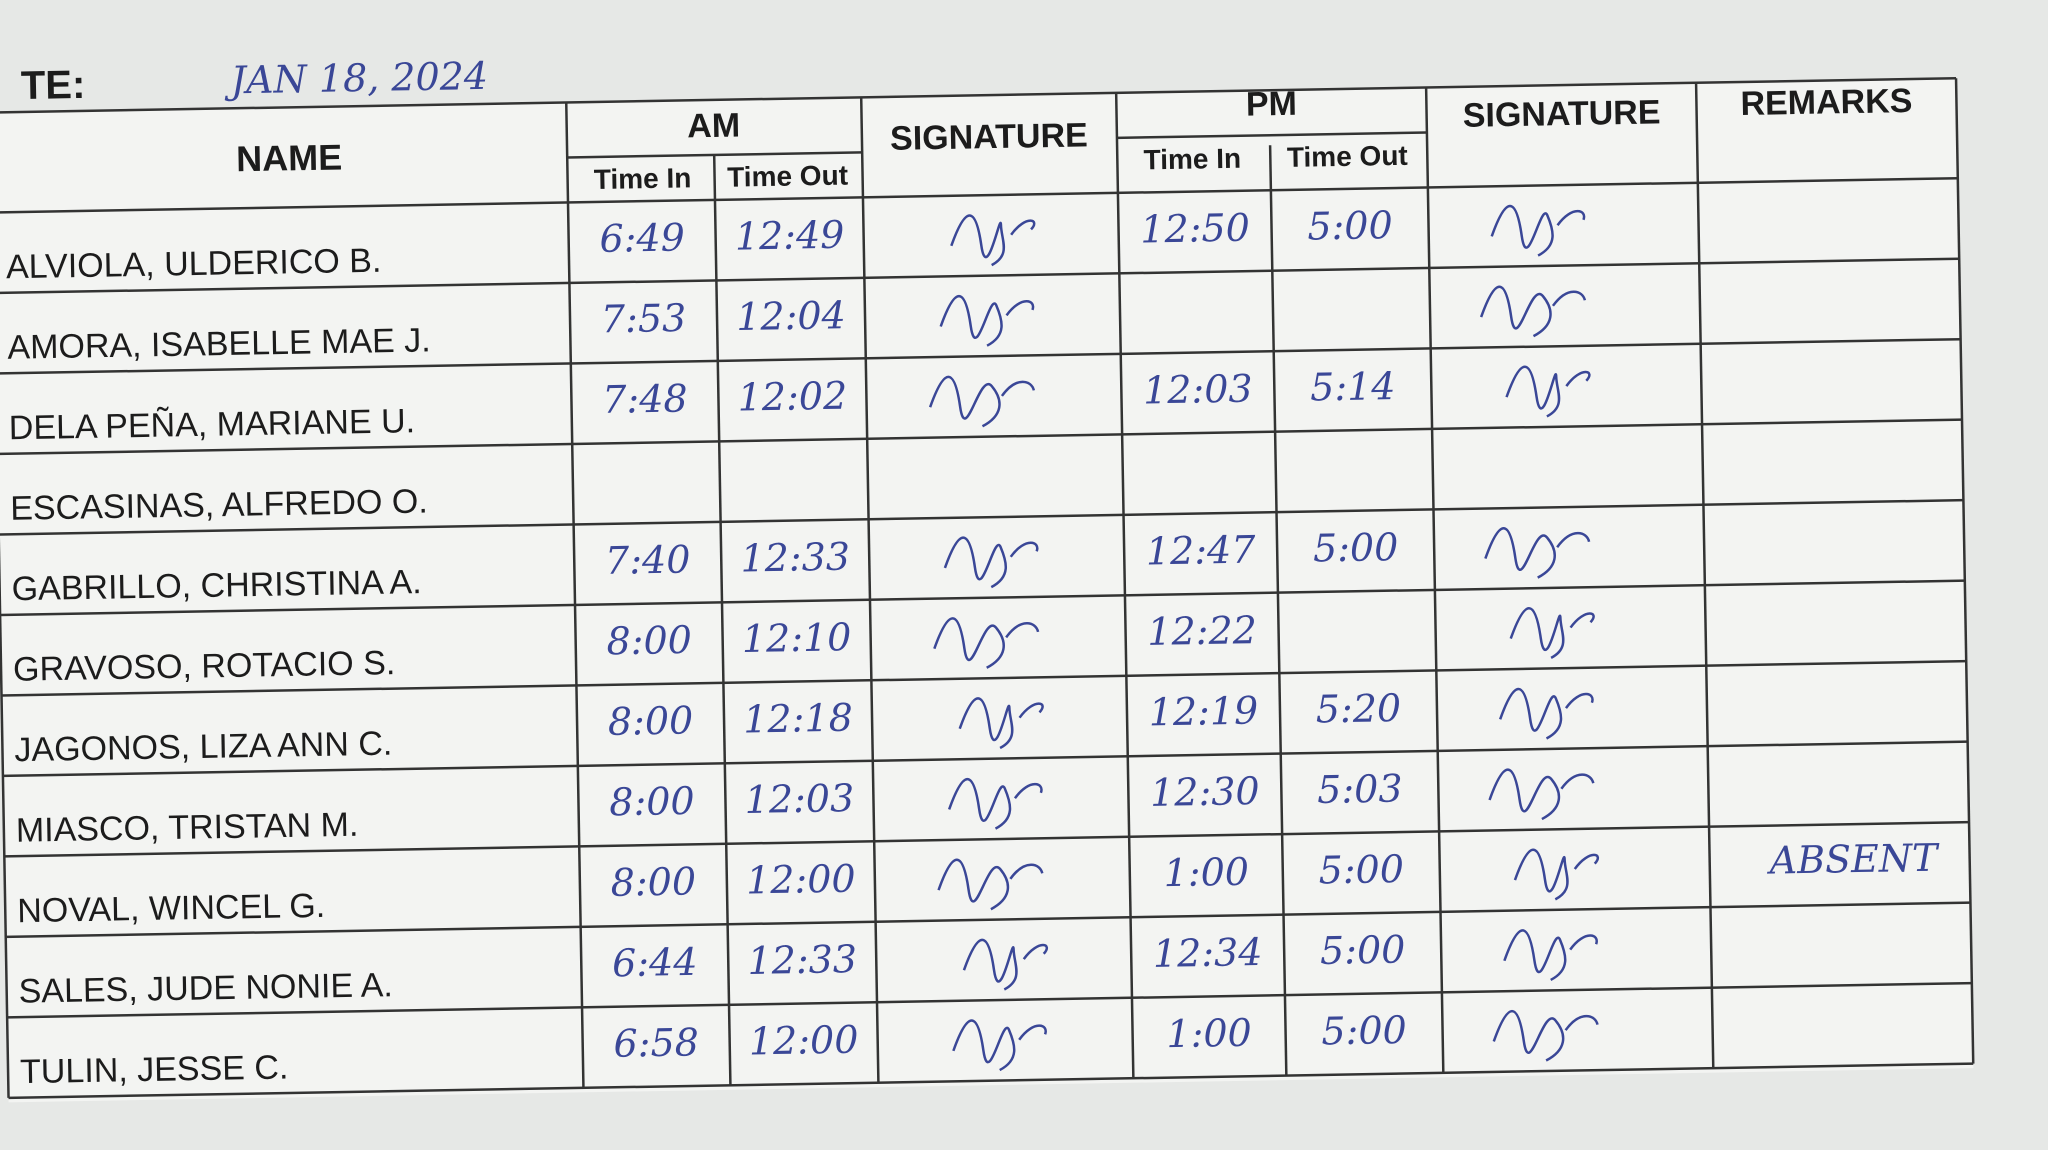 Image resolution: width=2048 pixels, height=1150 pixels. Describe the element at coordinates (171, 908) in the screenshot. I see `name: NOVAL, WINCEL G.` at that location.